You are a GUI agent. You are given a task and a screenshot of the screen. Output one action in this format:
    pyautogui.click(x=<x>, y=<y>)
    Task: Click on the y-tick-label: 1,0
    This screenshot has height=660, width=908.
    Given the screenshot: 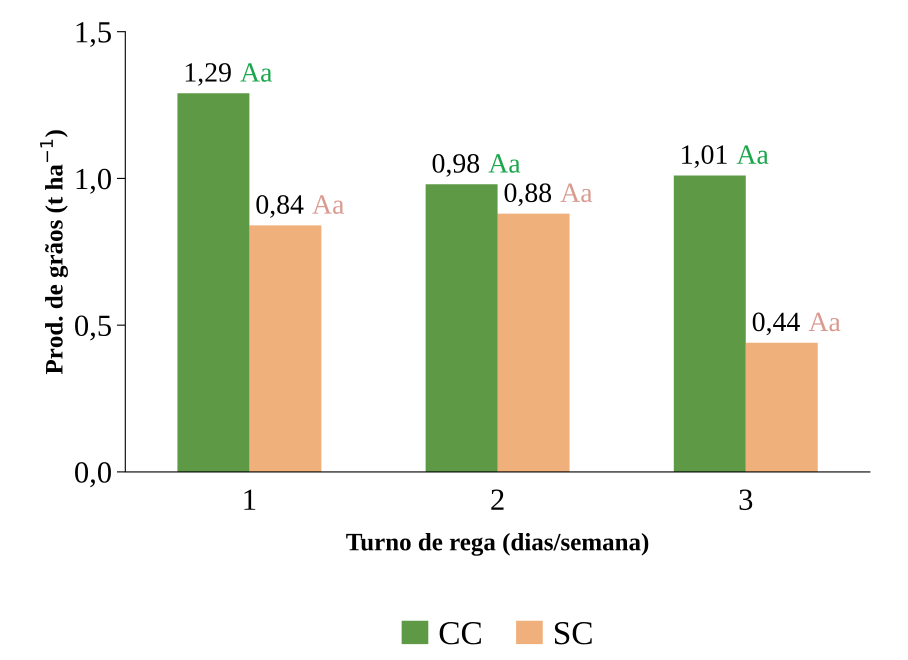 What is the action you would take?
    pyautogui.click(x=93, y=181)
    